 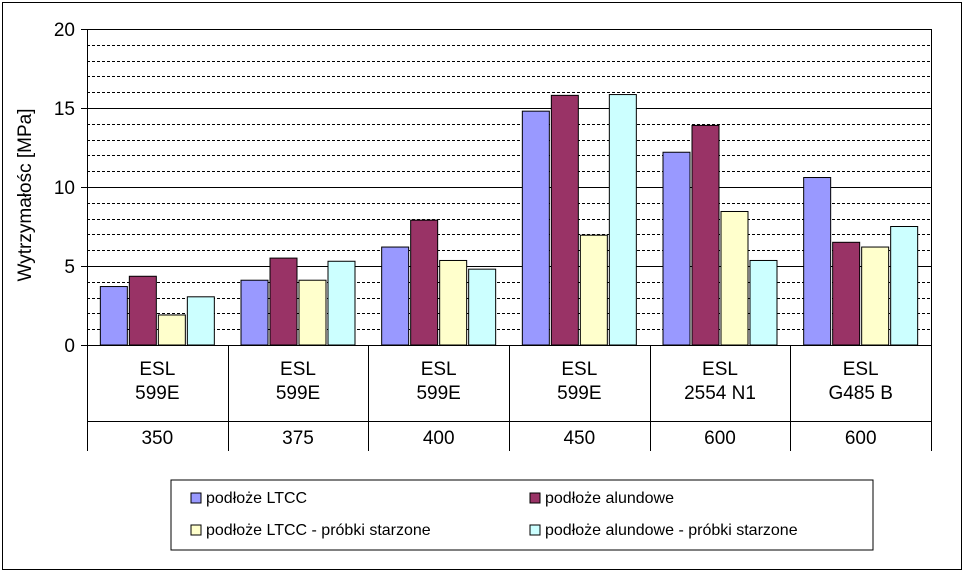 I want to click on y-tick-label: 15, so click(x=64, y=109).